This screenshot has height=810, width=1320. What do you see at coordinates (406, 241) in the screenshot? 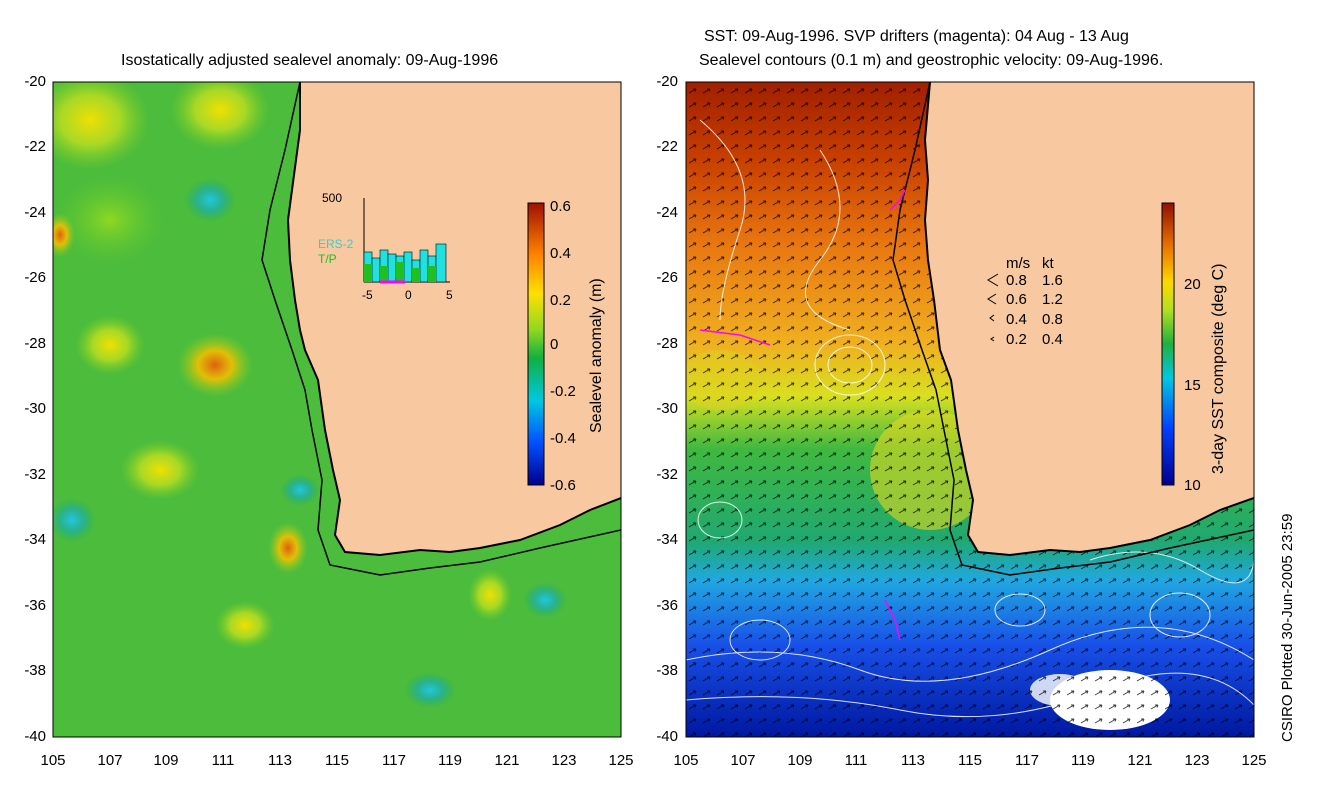
I see `inset-histogram` at bounding box center [406, 241].